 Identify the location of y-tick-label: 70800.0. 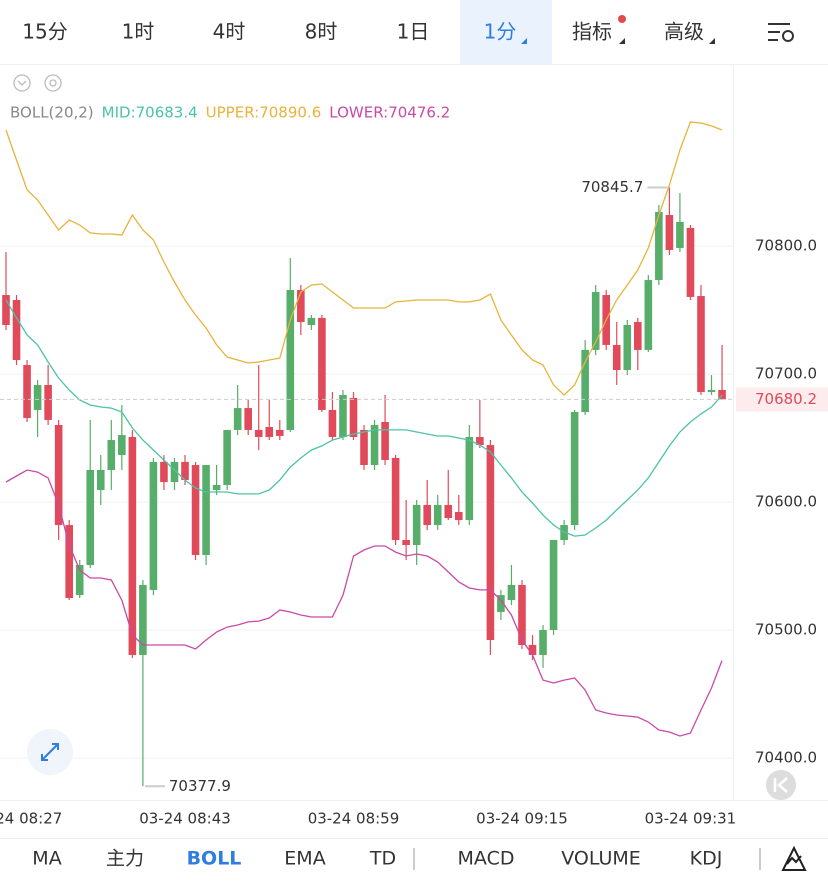
(786, 245).